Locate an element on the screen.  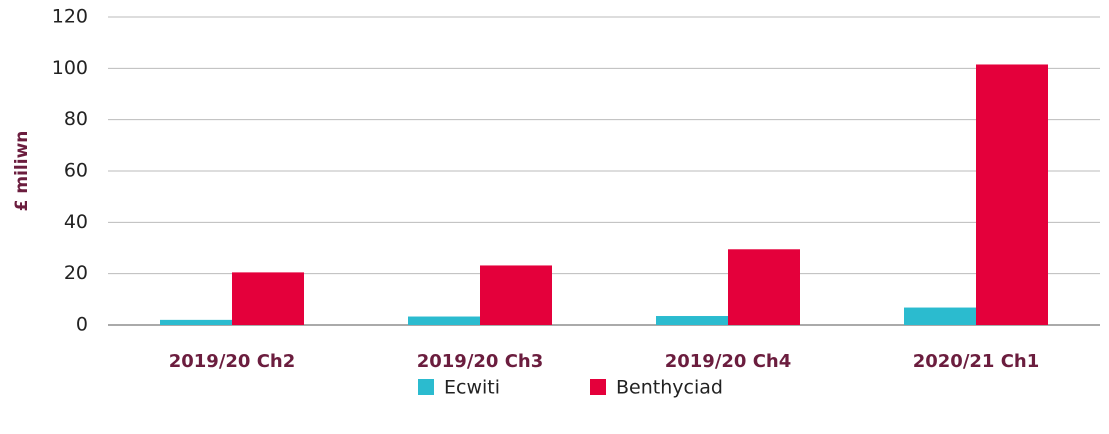
y-tick-label: 0 is located at coordinates (82, 325).